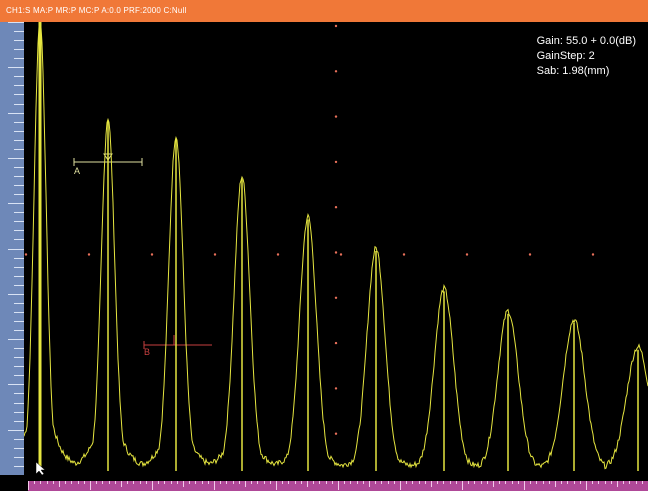 Image resolution: width=648 pixels, height=491 pixels. I want to click on gate-b-label: B, so click(147, 352).